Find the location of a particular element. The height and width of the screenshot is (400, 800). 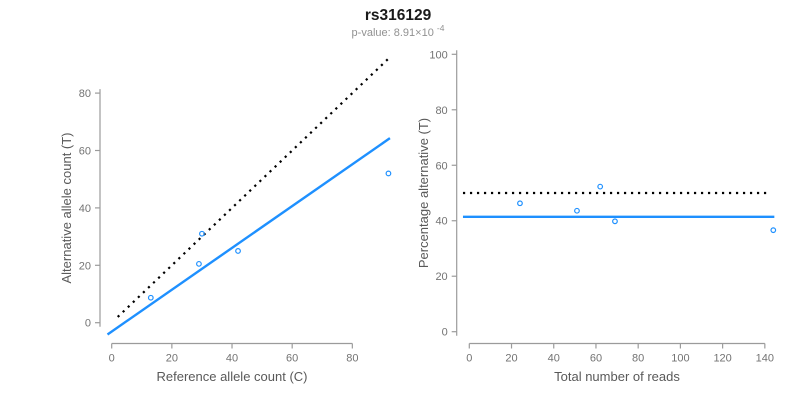

pvalue-subtitle: p-value: 8.91×10 -4 is located at coordinates (398, 31).